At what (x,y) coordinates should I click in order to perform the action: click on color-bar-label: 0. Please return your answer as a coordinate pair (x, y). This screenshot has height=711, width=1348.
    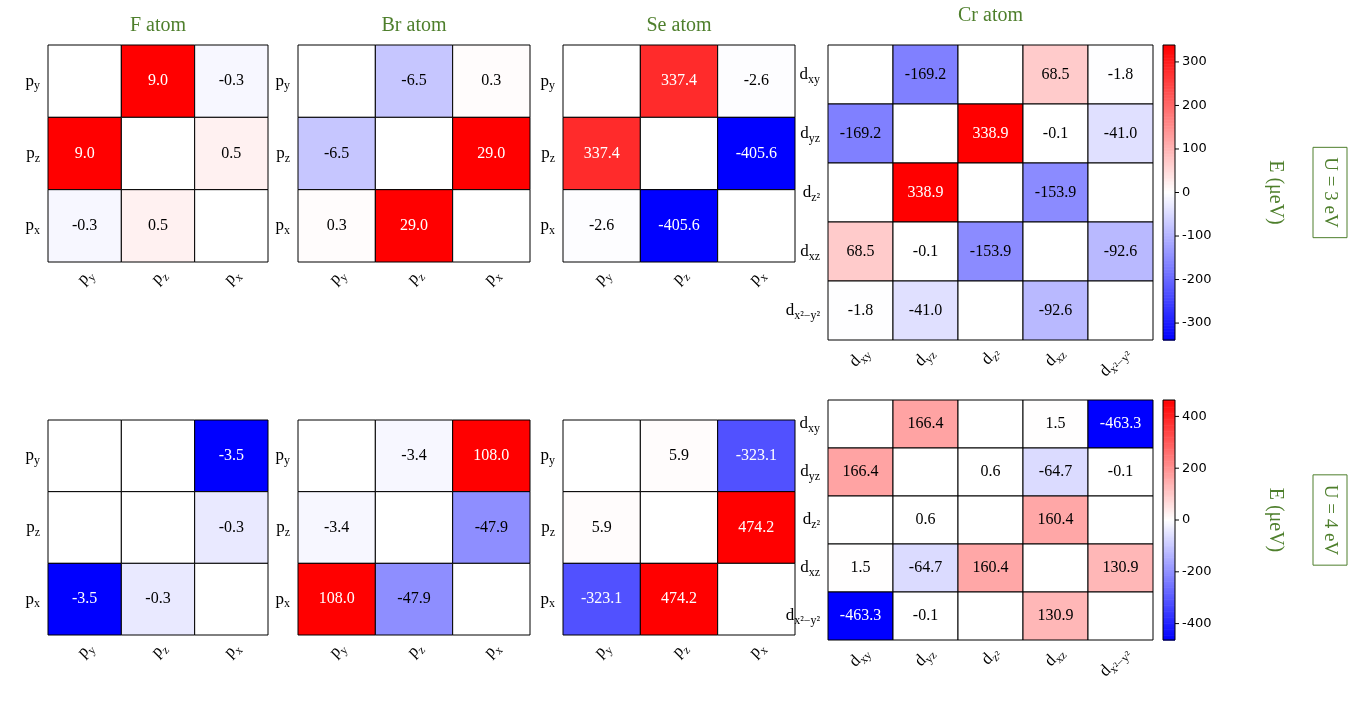
    Looking at the image, I should click on (1186, 519).